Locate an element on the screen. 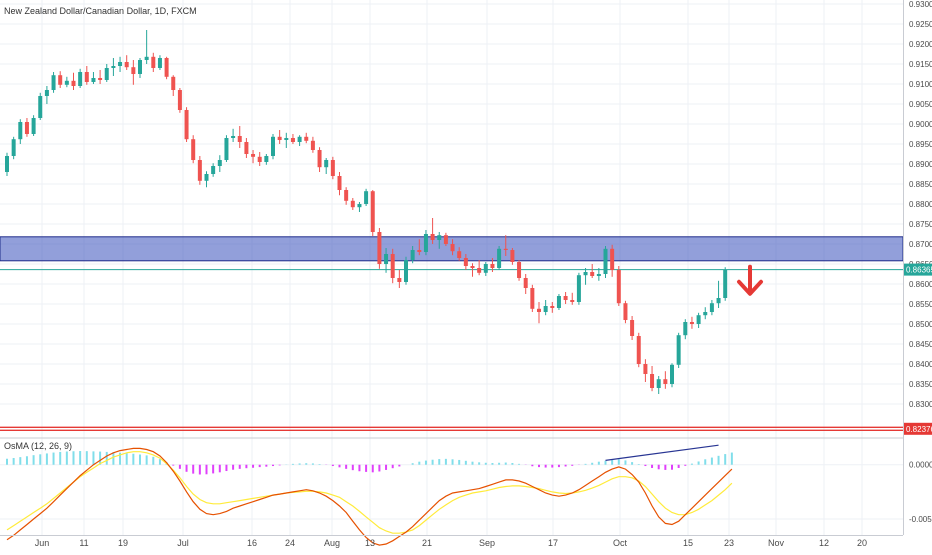  support-price-tag is located at coordinates (918, 428).